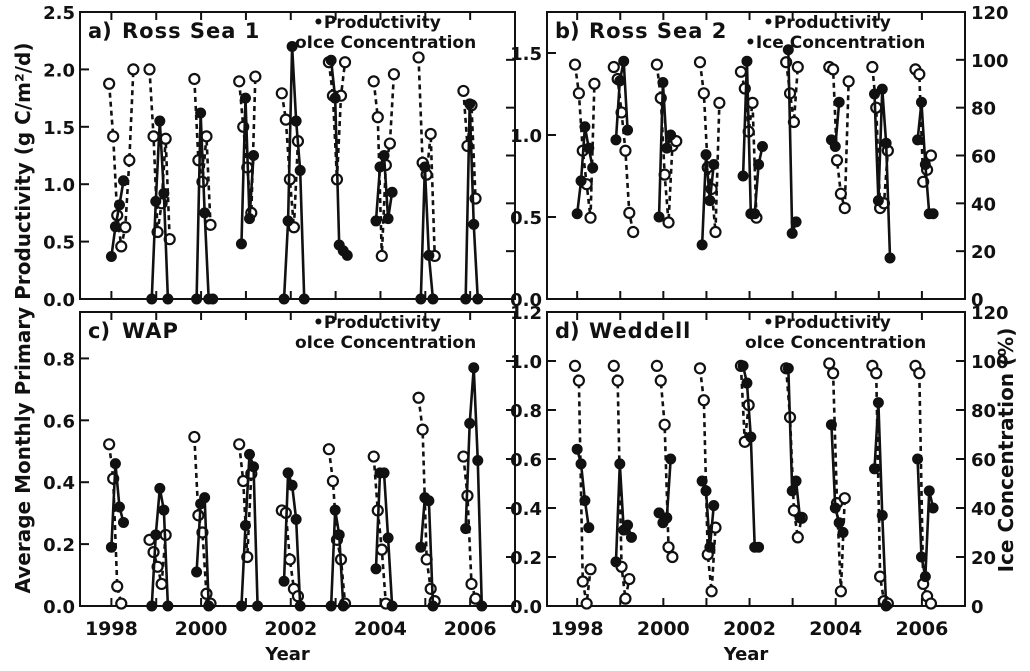 This screenshot has height=671, width=1030. I want to click on y-tick-label-right: 80, so click(983, 109).